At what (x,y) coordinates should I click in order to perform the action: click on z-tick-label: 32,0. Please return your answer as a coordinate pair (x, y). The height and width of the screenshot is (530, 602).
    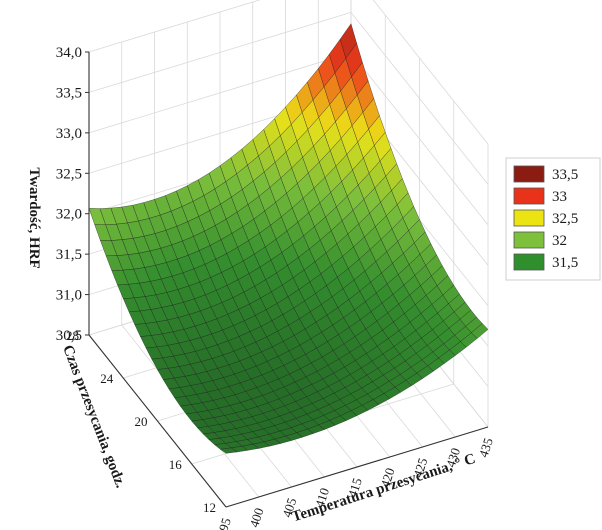
    Looking at the image, I should click on (69, 215).